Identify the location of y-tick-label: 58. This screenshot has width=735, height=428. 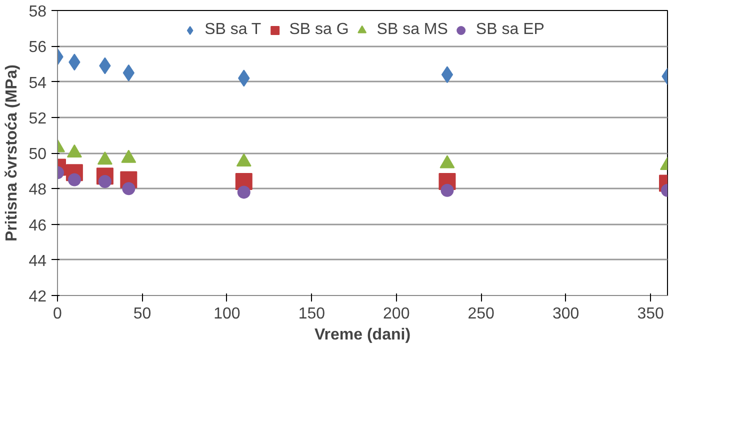
(37, 12).